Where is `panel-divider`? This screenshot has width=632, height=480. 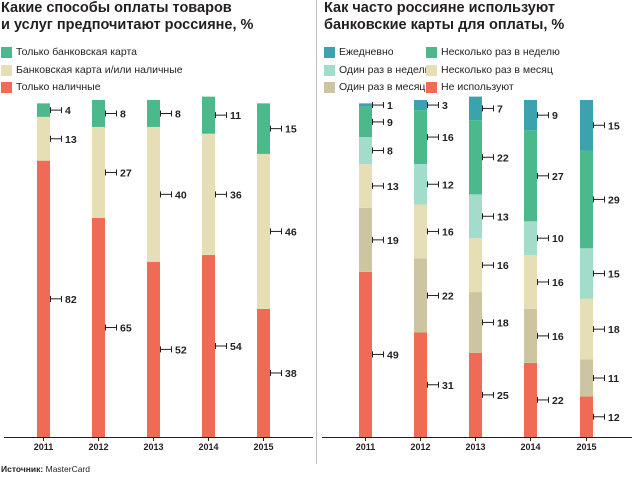 panel-divider is located at coordinates (316, 232).